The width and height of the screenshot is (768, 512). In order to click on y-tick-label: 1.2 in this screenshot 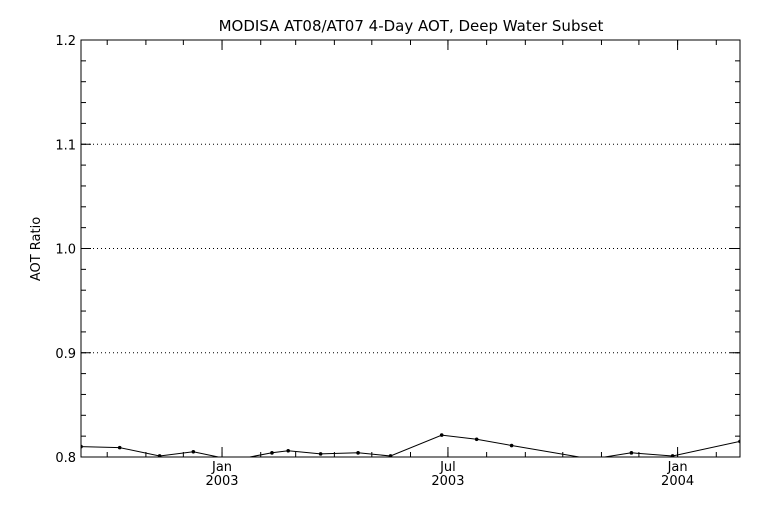, I will do `click(65, 41)`.